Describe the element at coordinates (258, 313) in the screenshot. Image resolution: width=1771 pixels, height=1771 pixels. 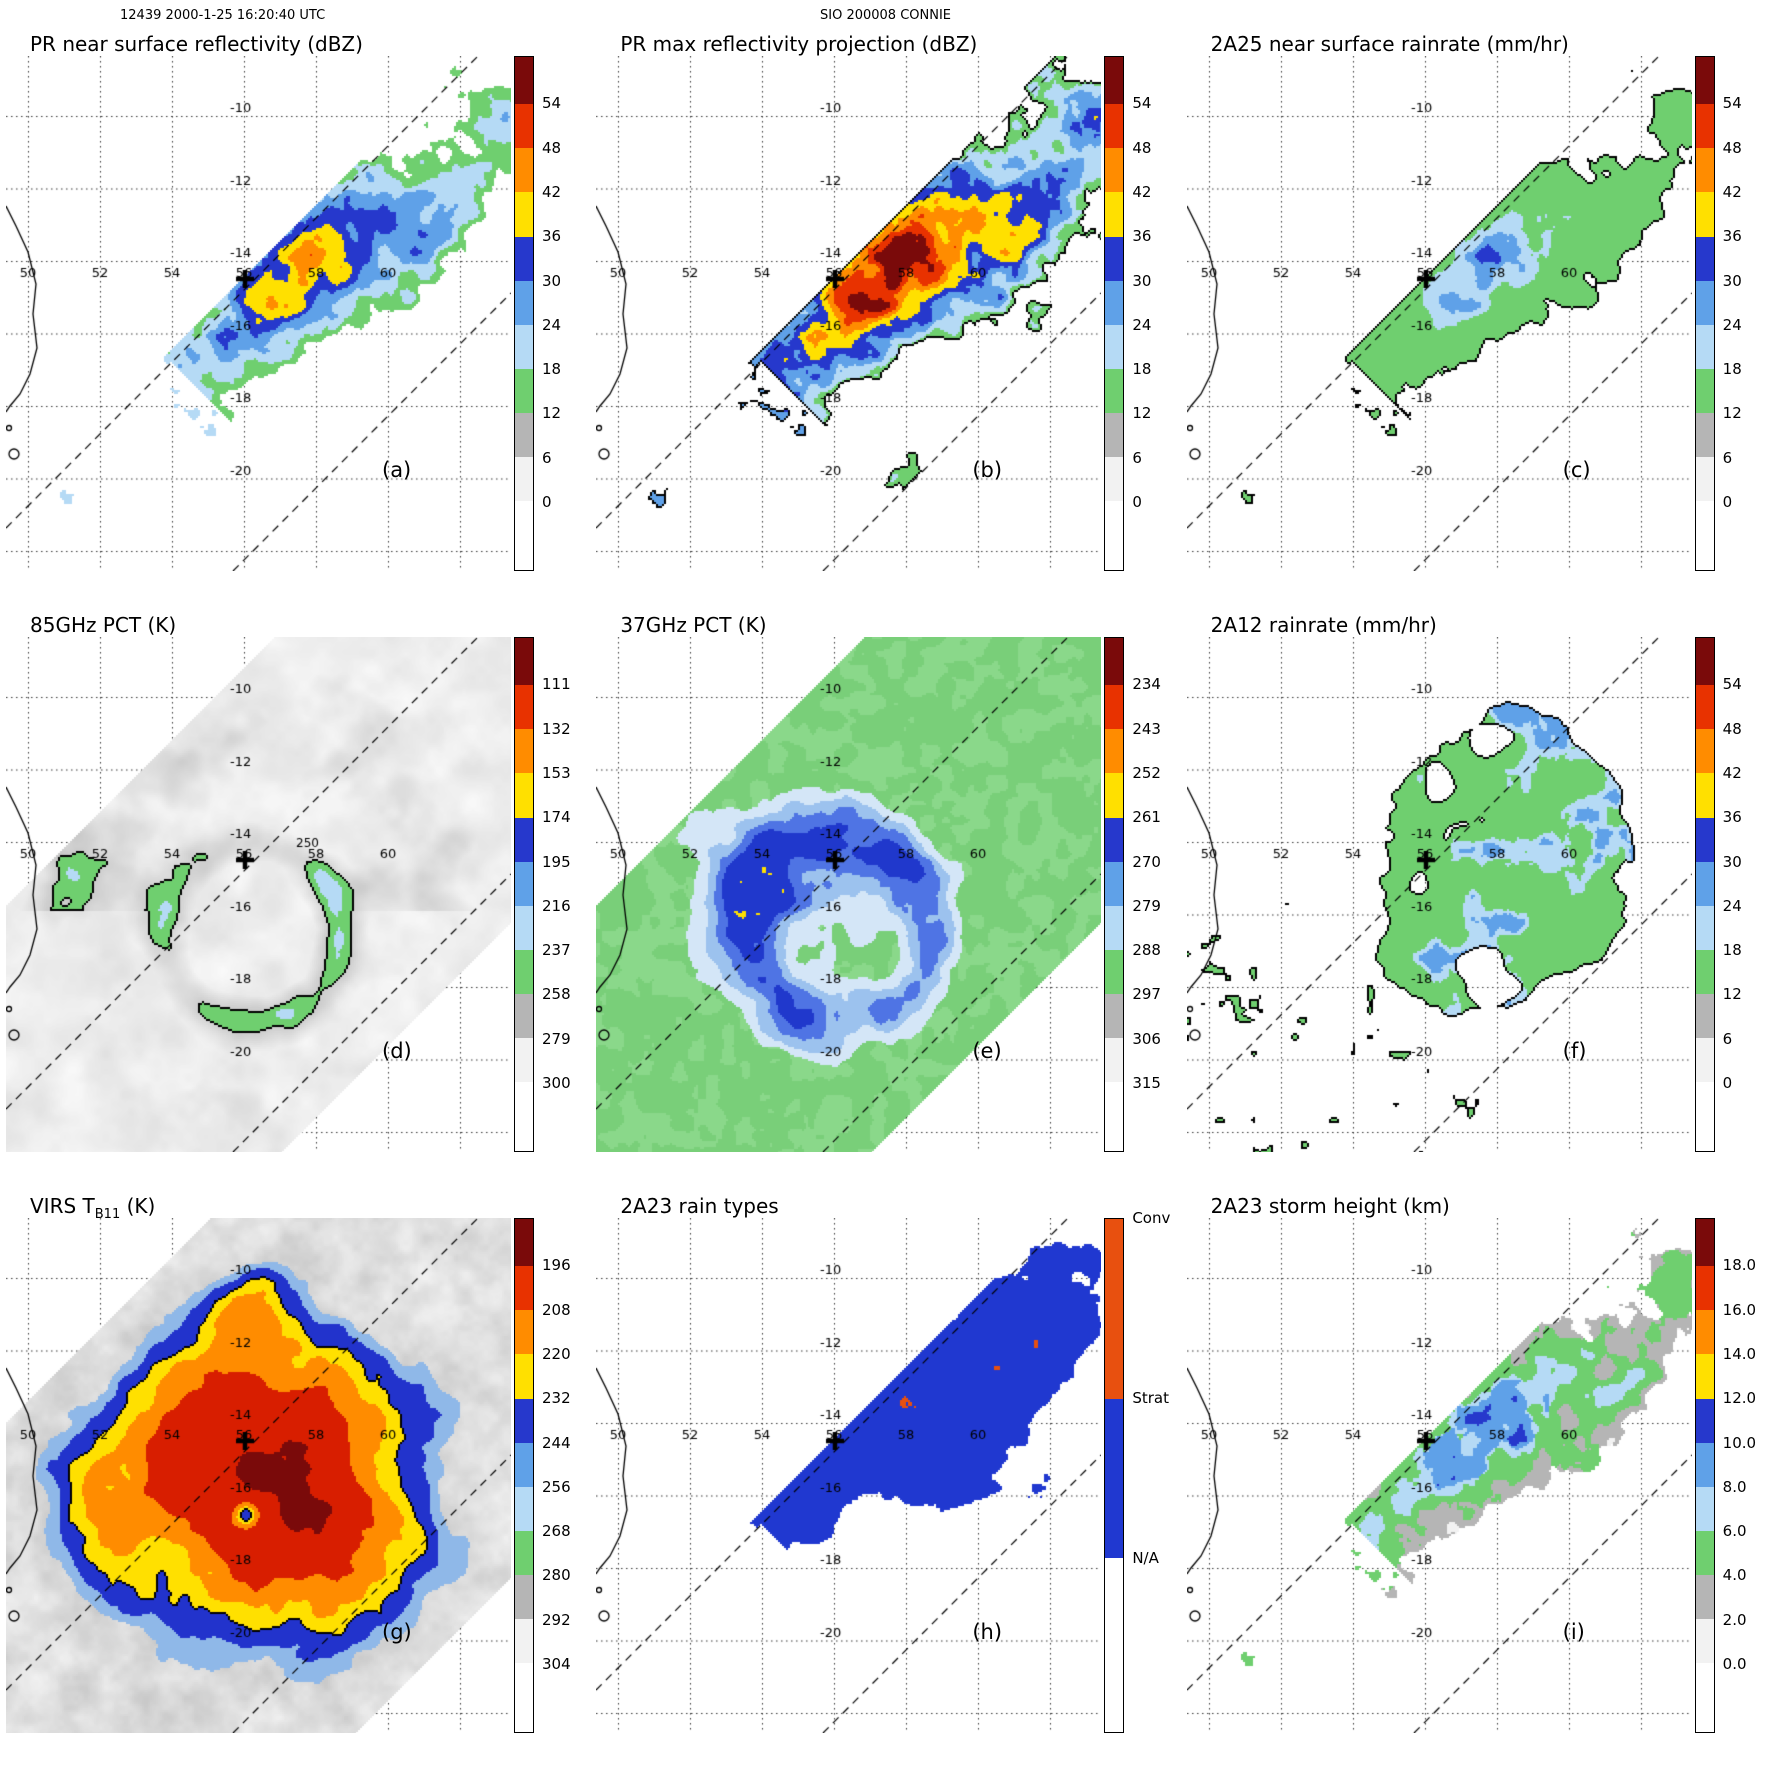
I see `map-area-a: (a)` at that location.